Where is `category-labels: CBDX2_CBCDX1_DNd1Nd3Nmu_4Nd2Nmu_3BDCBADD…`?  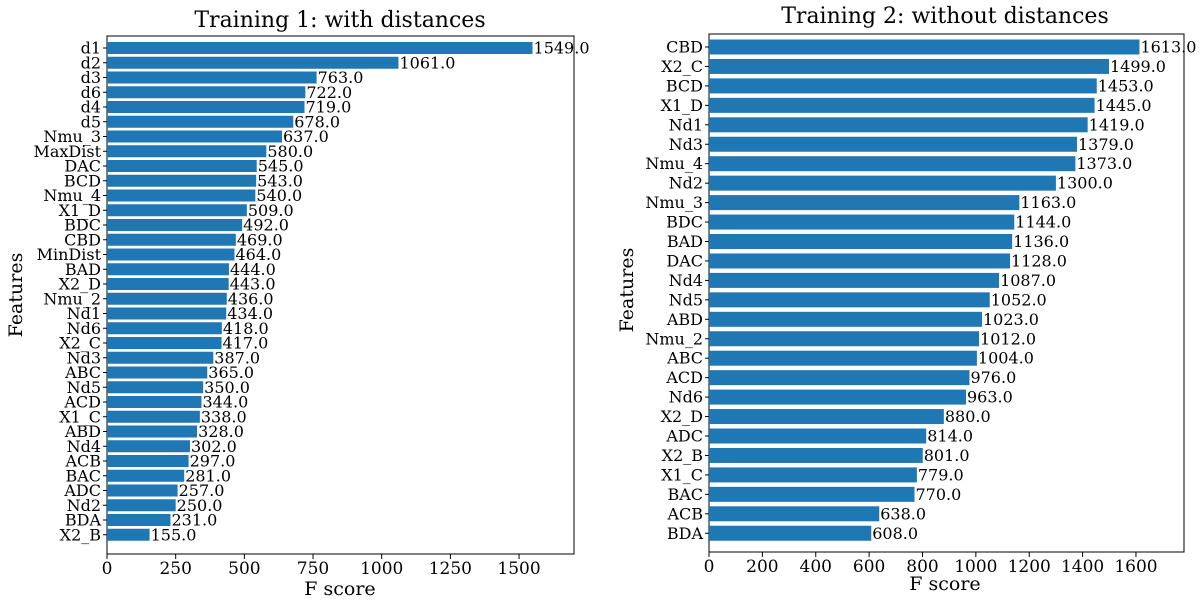 category-labels: CBDX2_CBCDX1_DNd1Nd3Nmu_4Nd2Nmu_3BDCBADD… is located at coordinates (674, 290).